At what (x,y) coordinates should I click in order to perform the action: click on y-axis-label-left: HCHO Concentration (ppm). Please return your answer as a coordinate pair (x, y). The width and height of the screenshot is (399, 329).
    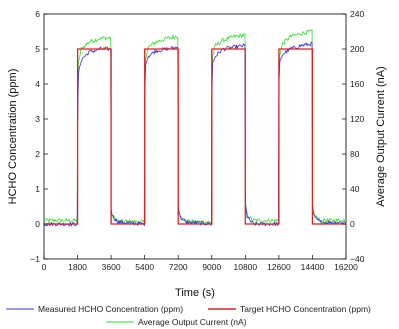
    Looking at the image, I should click on (13, 137).